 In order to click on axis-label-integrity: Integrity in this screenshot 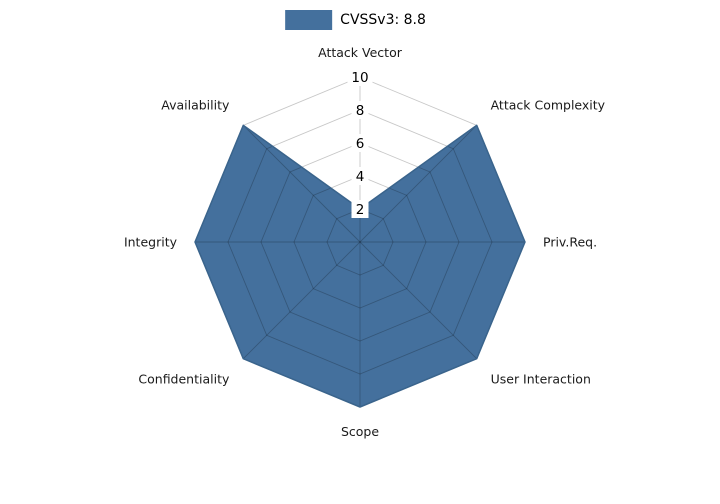, I will do `click(151, 242)`.